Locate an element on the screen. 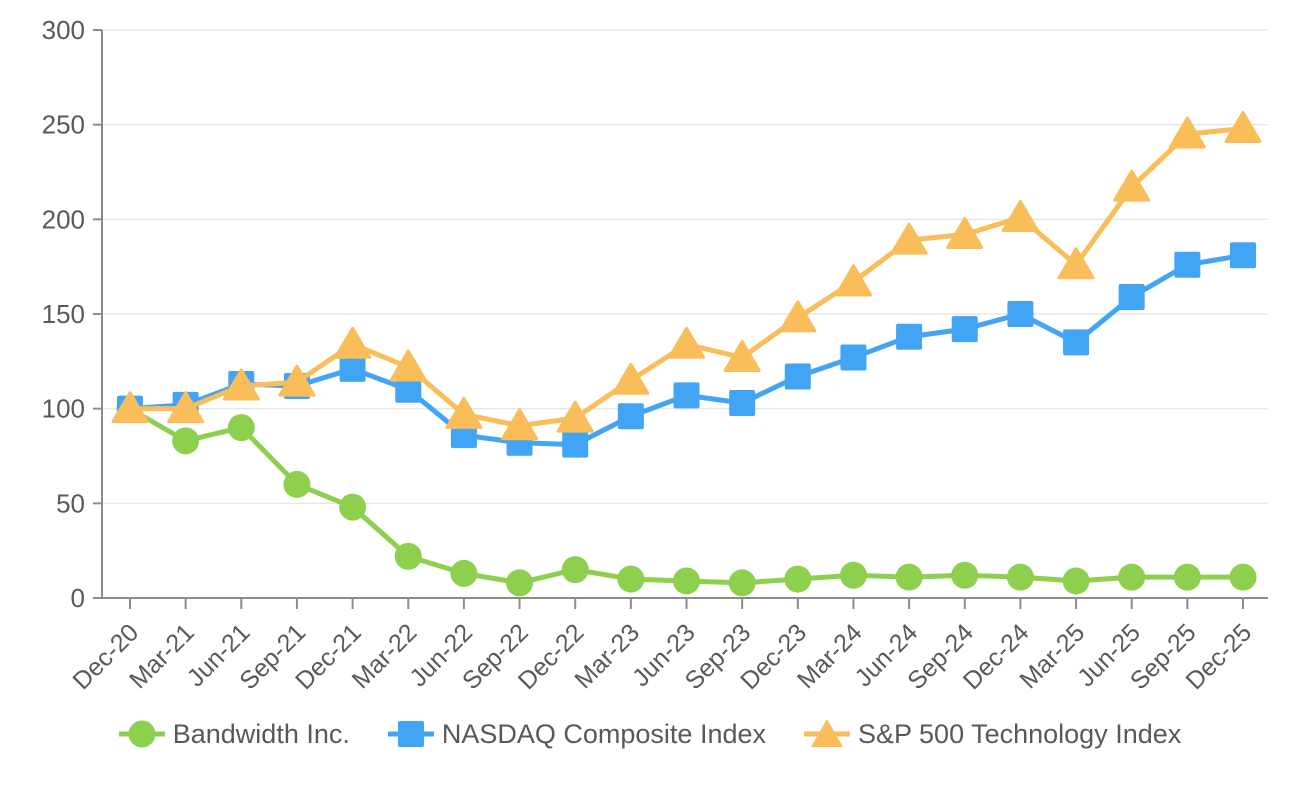 Image resolution: width=1300 pixels, height=800 pixels. y-axis-labels: 0 50 100 150 200 250 300 is located at coordinates (63, 314).